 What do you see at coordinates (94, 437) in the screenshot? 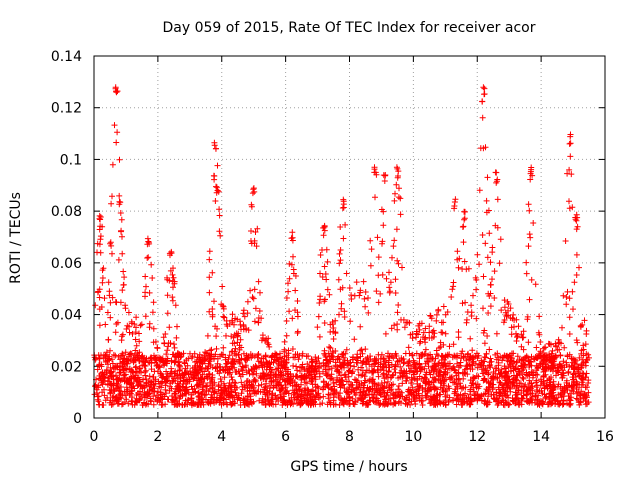
I see `x-tick-label: 0` at bounding box center [94, 437].